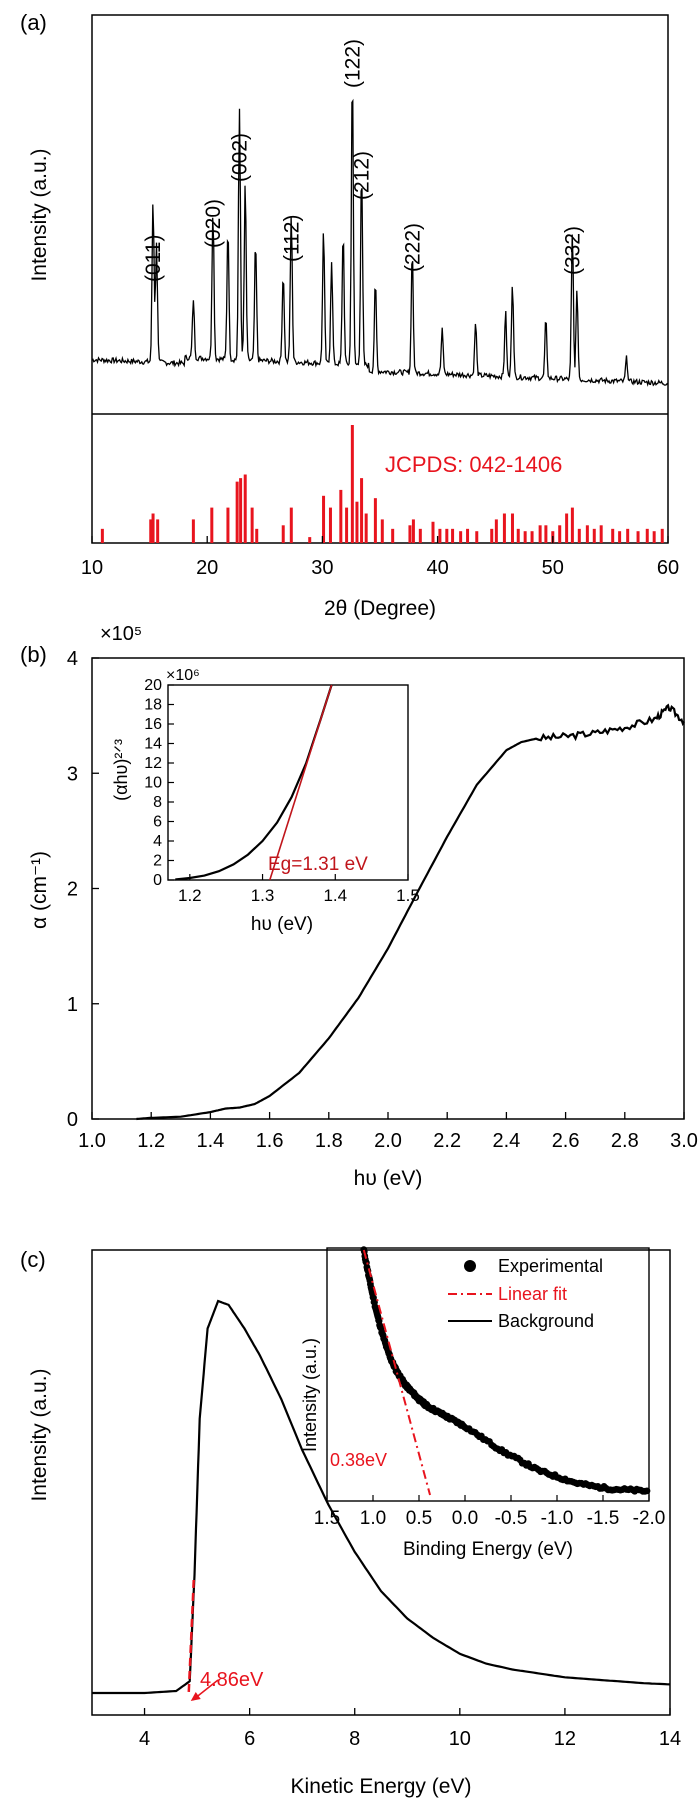 The image size is (700, 1807). What do you see at coordinates (270, 1141) in the screenshot?
I see `x-tick-label: 1.6` at bounding box center [270, 1141].